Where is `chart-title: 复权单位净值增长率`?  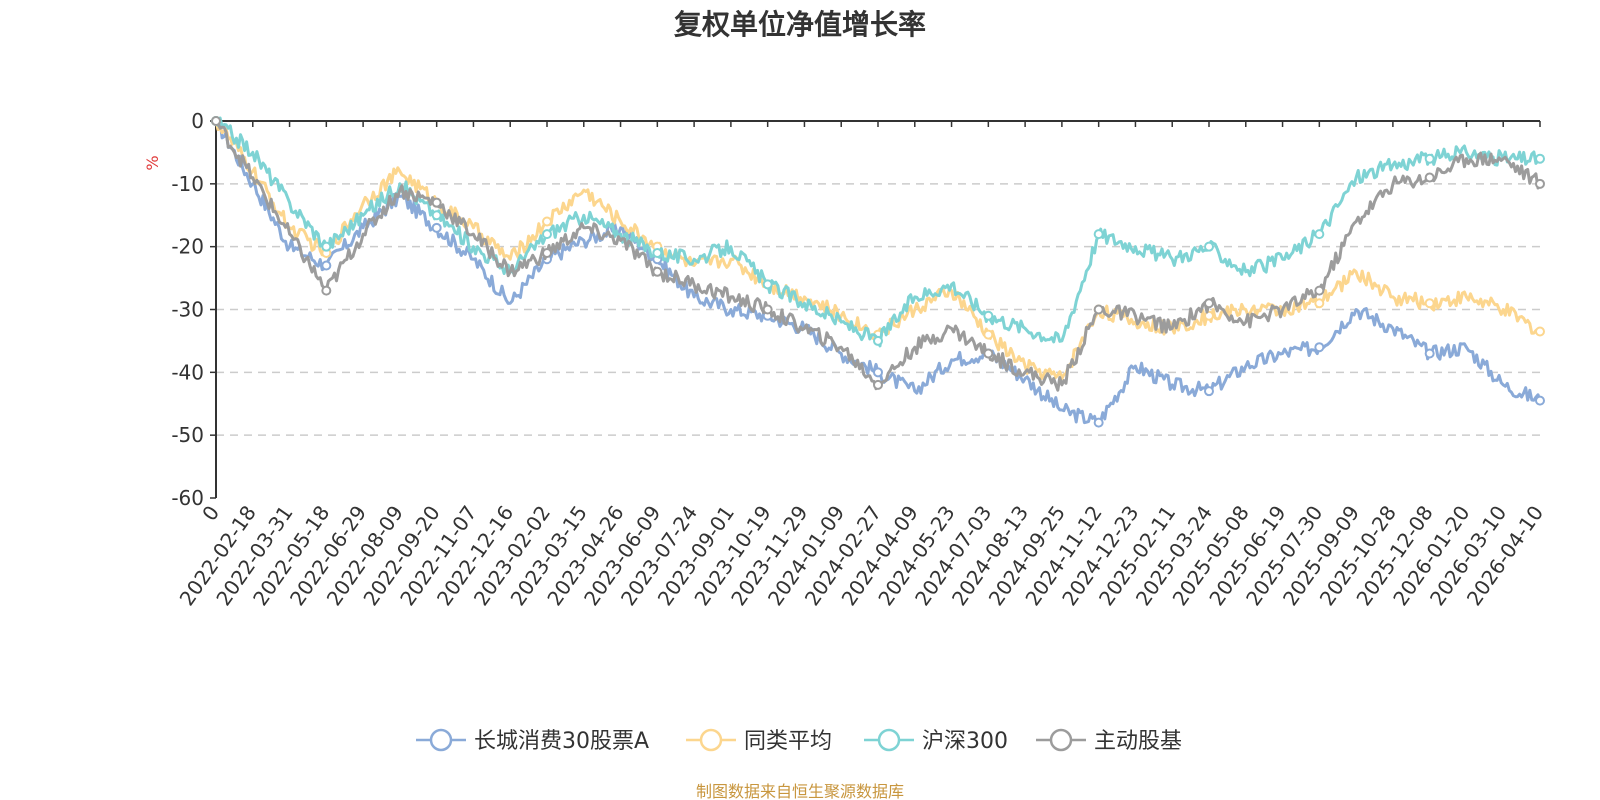
chart-title: 复权单位净值增长率 is located at coordinates (800, 24).